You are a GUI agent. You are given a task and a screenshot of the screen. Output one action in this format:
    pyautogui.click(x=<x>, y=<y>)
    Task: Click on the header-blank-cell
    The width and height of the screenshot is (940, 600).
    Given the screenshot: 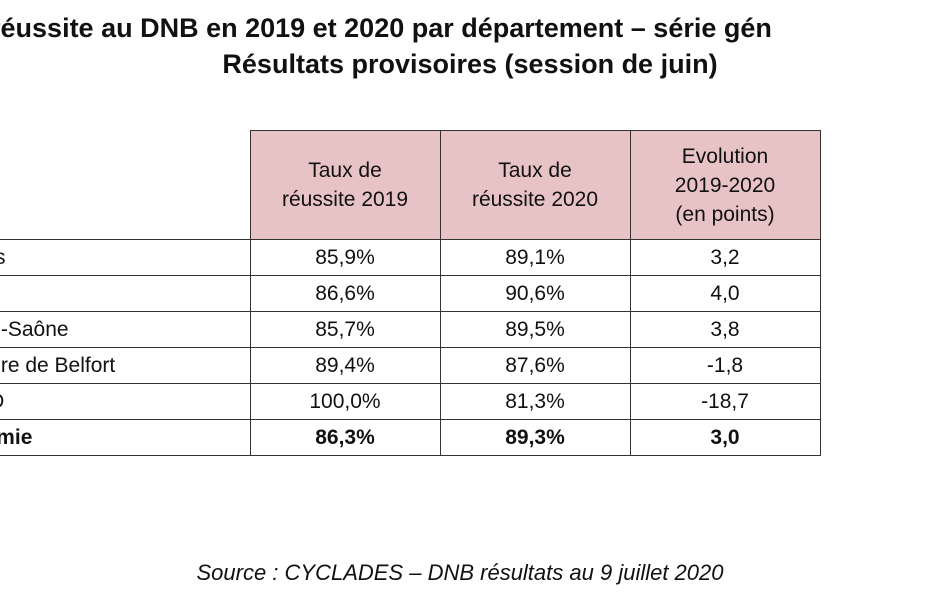 What is the action you would take?
    pyautogui.click(x=125, y=185)
    